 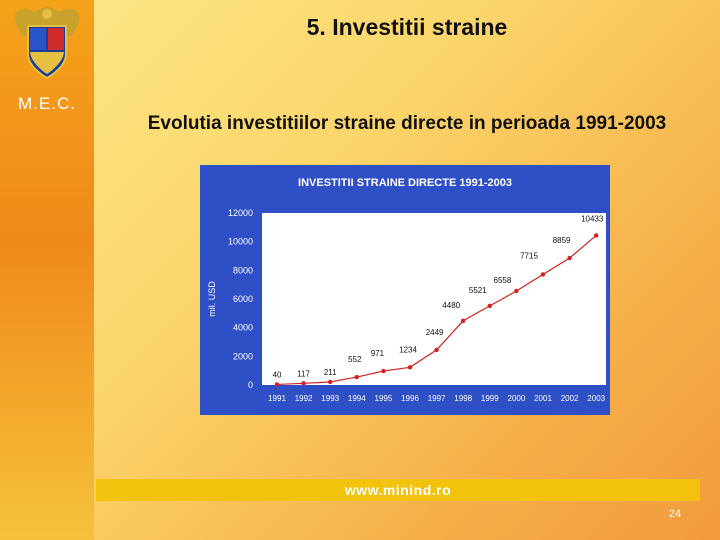 What do you see at coordinates (435, 332) in the screenshot?
I see `data-label: 2449` at bounding box center [435, 332].